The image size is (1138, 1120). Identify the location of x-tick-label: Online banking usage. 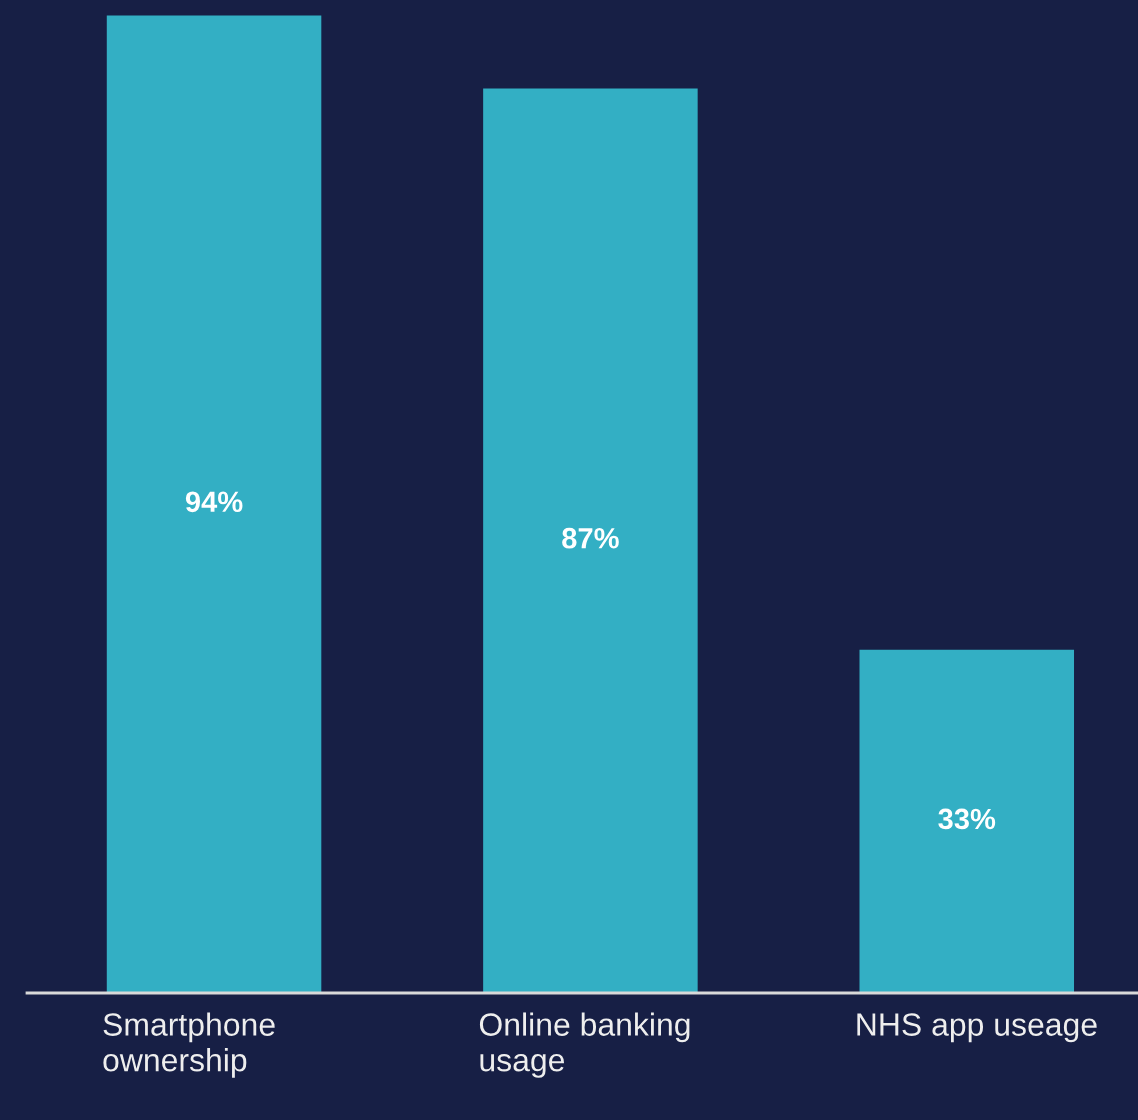
(584, 1045).